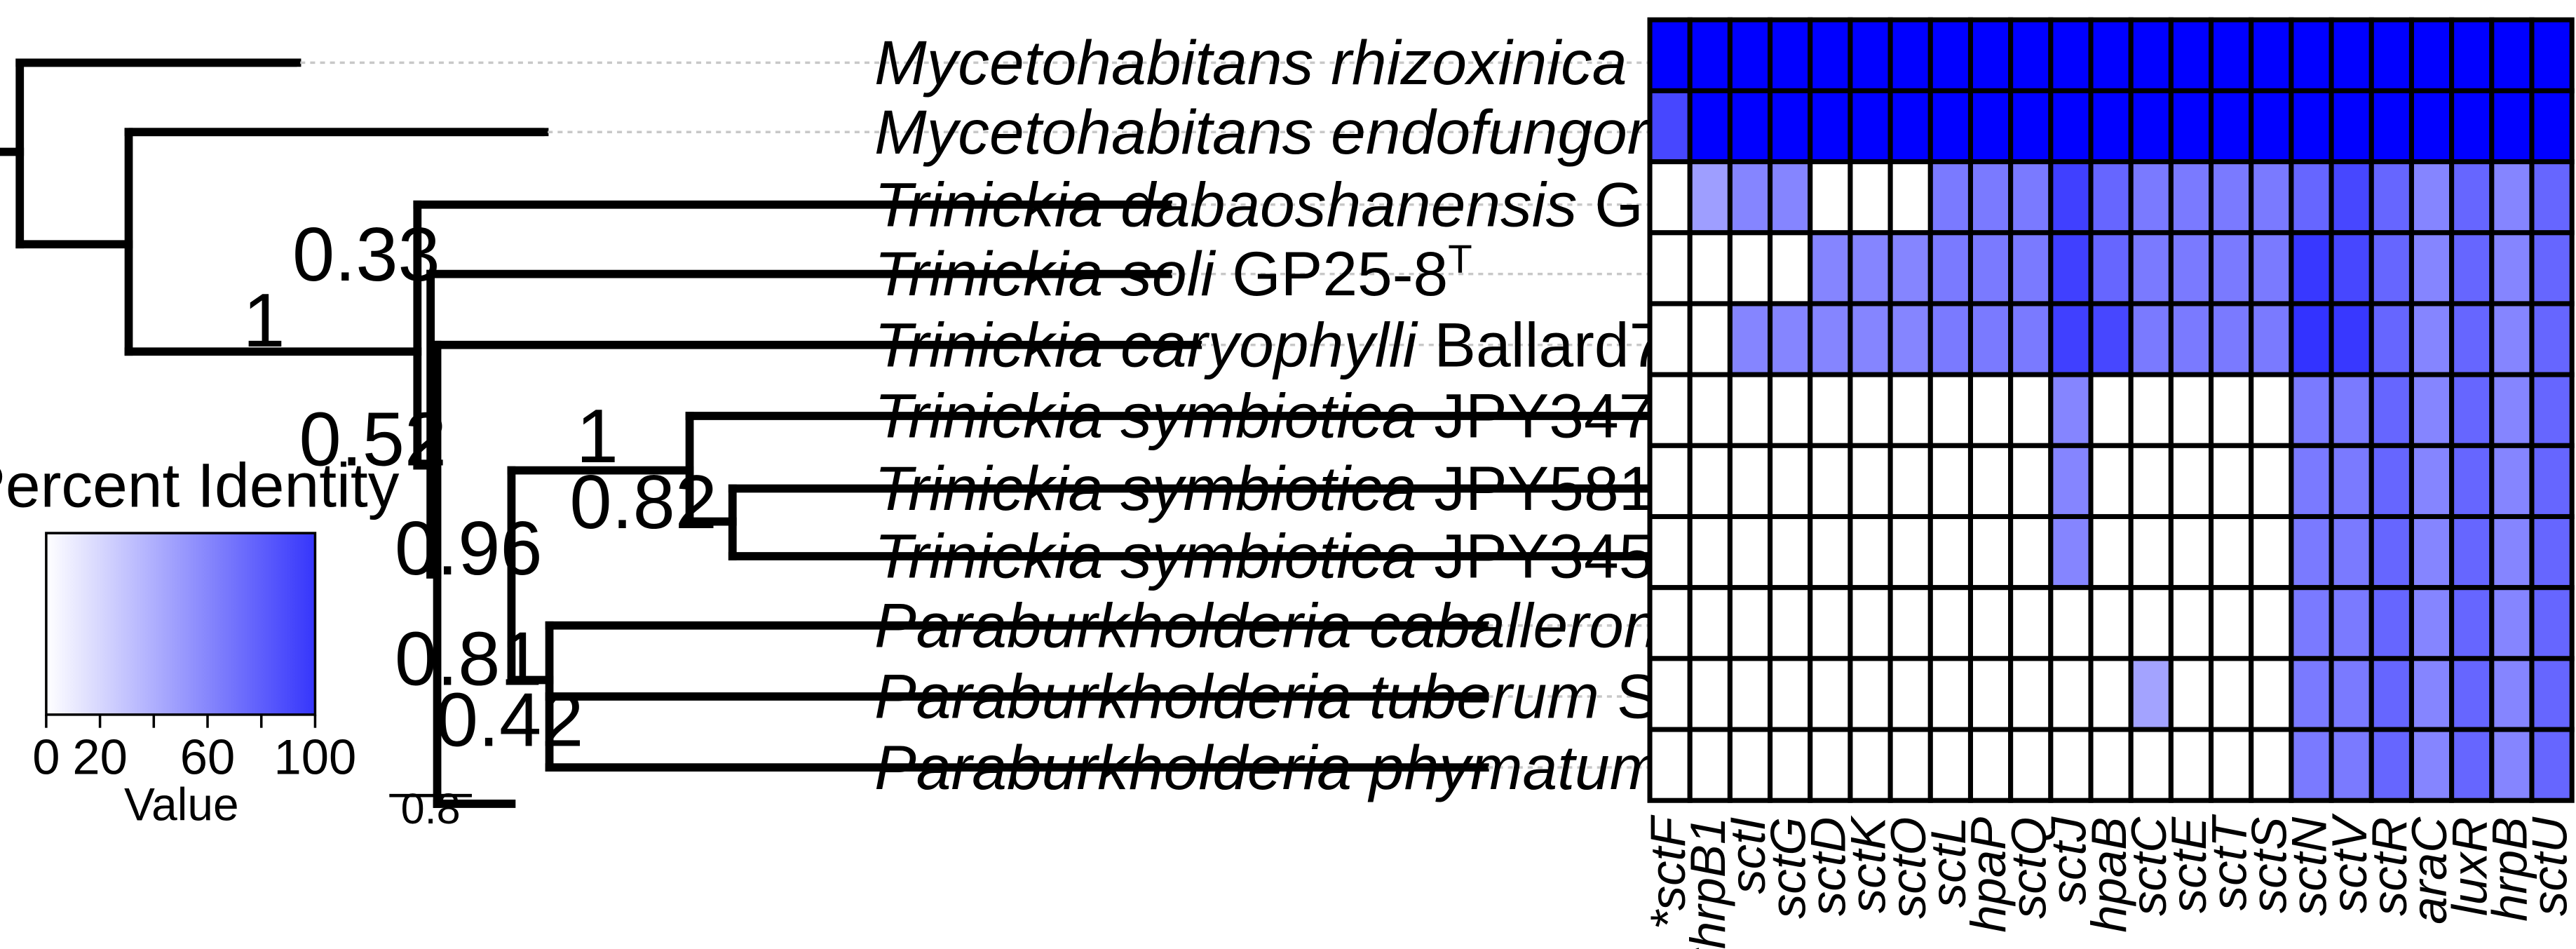  Describe the element at coordinates (200, 485) in the screenshot. I see `legend-title: Percent Identity` at that location.